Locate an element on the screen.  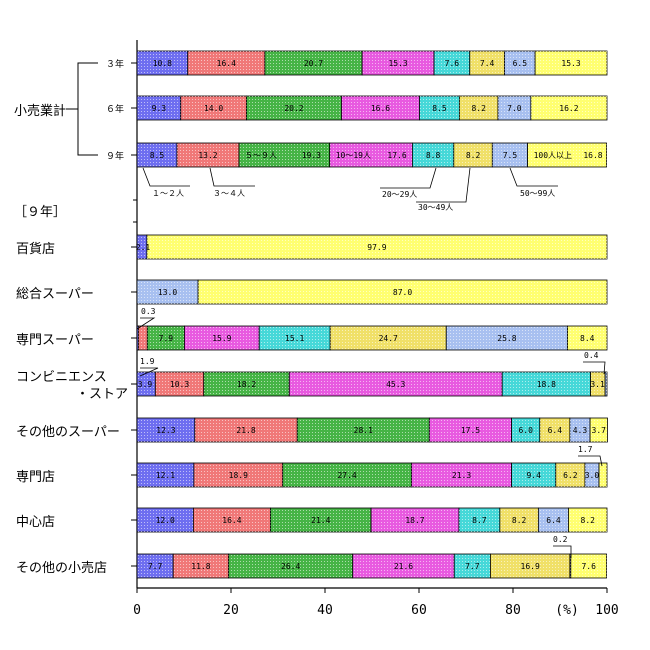
data-label: 13.0 is located at coordinates (167, 292).